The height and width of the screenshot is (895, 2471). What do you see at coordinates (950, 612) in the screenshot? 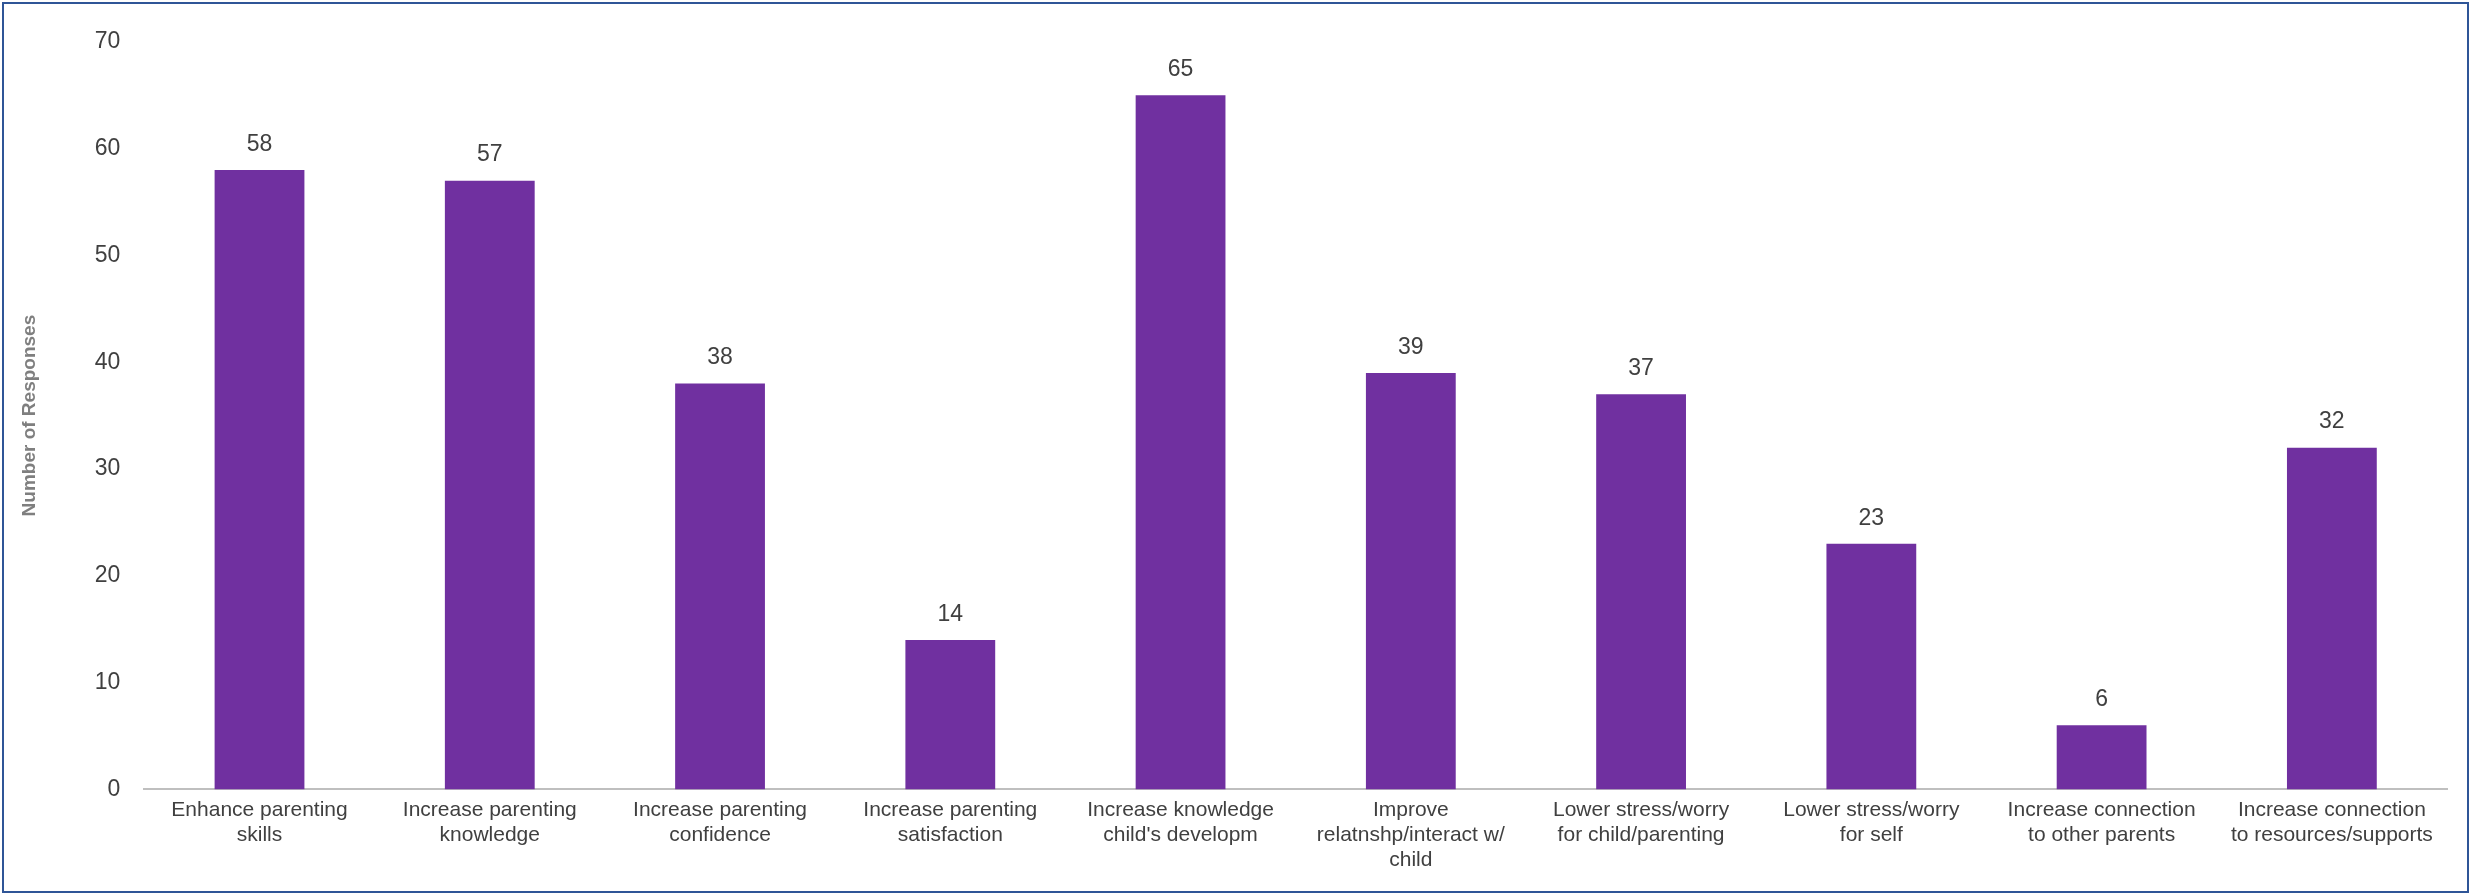
I see `data-label: 14` at bounding box center [950, 612].